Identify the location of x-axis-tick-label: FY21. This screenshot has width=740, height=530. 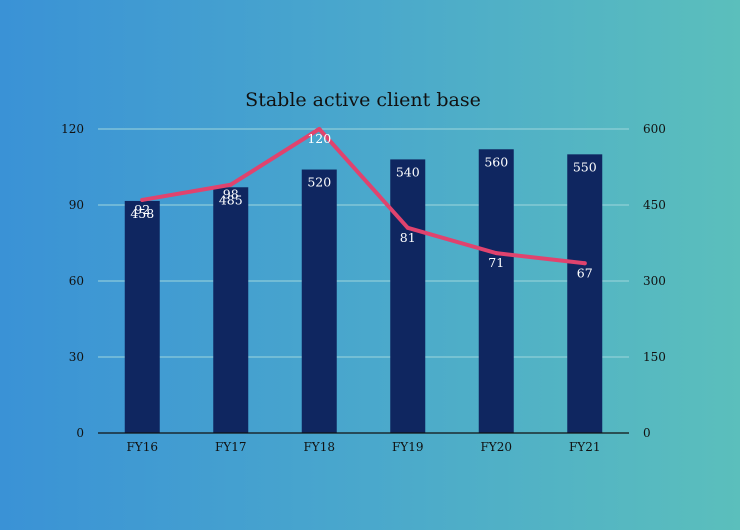
(585, 447).